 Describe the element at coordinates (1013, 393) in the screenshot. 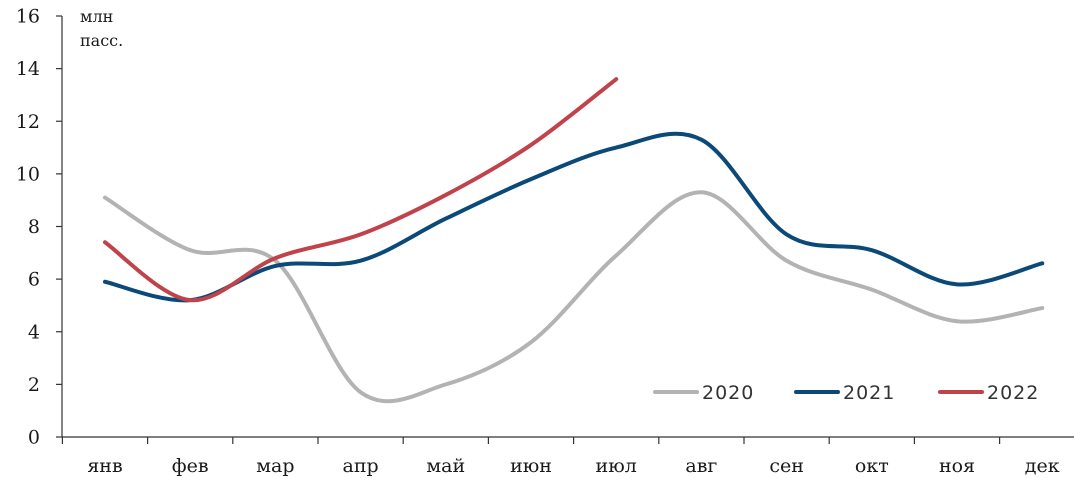

I see `legend-label-2022: 2022` at that location.